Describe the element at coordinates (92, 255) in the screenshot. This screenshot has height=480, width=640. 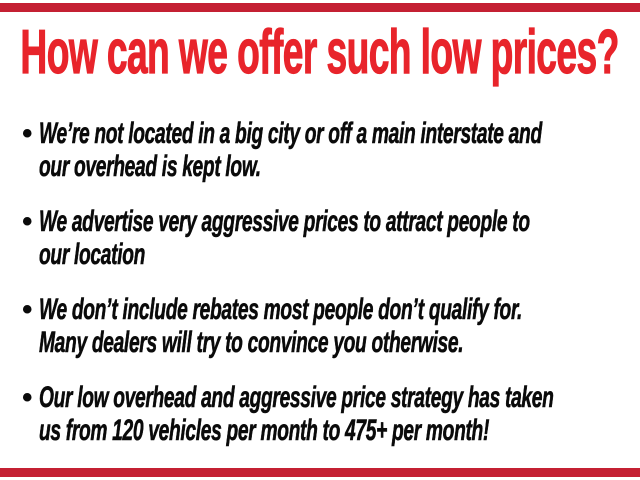
I see `bullet-line: our location` at that location.